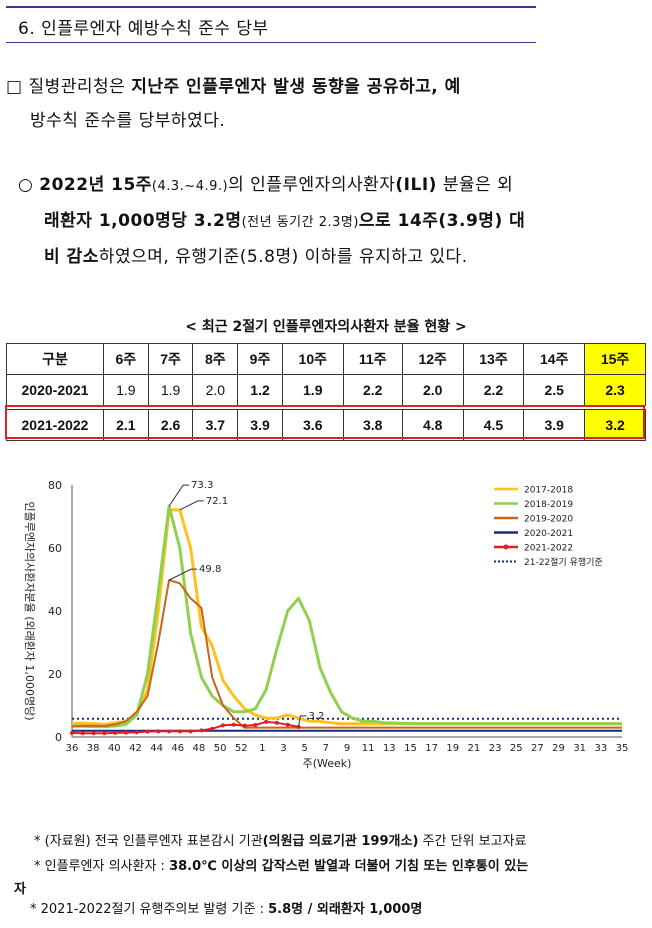 This screenshot has height=928, width=652. What do you see at coordinates (475, 185) in the screenshot?
I see `para2-rate: 분율은 외` at bounding box center [475, 185].